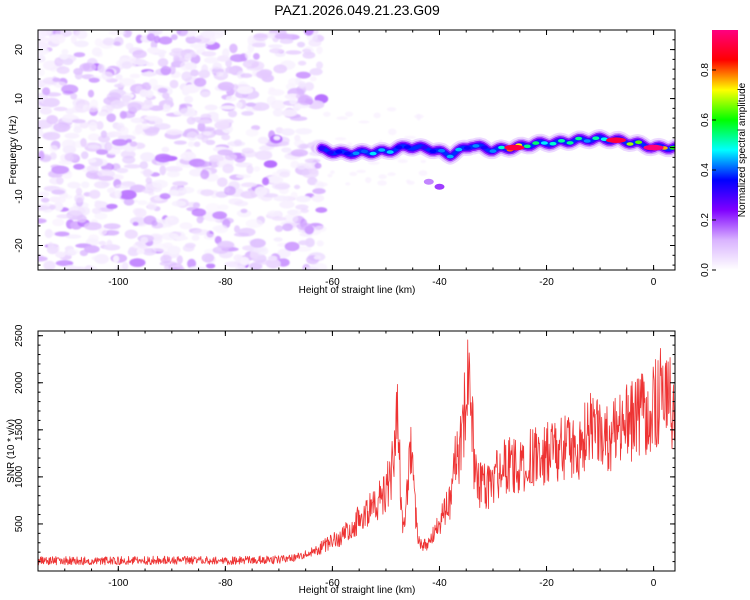  Describe the element at coordinates (19, 429) in the screenshot. I see `snr-ytick-label: 1500` at that location.